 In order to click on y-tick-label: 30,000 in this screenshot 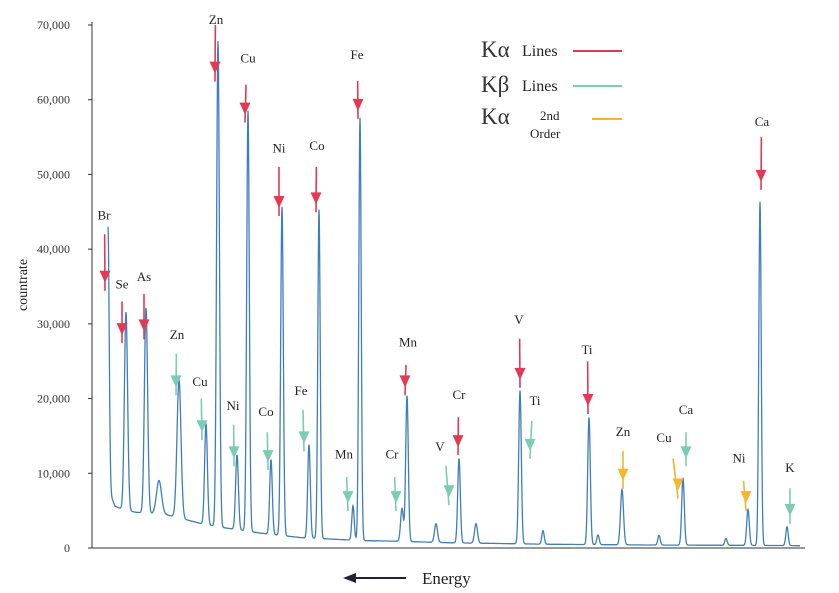, I will do `click(53, 324)`.